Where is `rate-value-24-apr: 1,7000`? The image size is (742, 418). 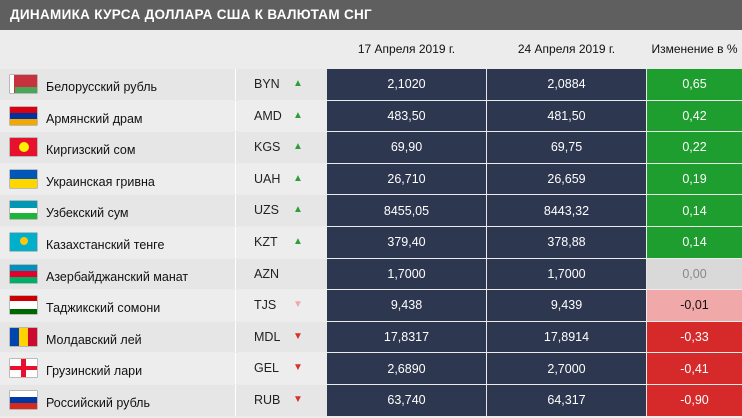
rate-value-24-apr: 1,7000 is located at coordinates (566, 274).